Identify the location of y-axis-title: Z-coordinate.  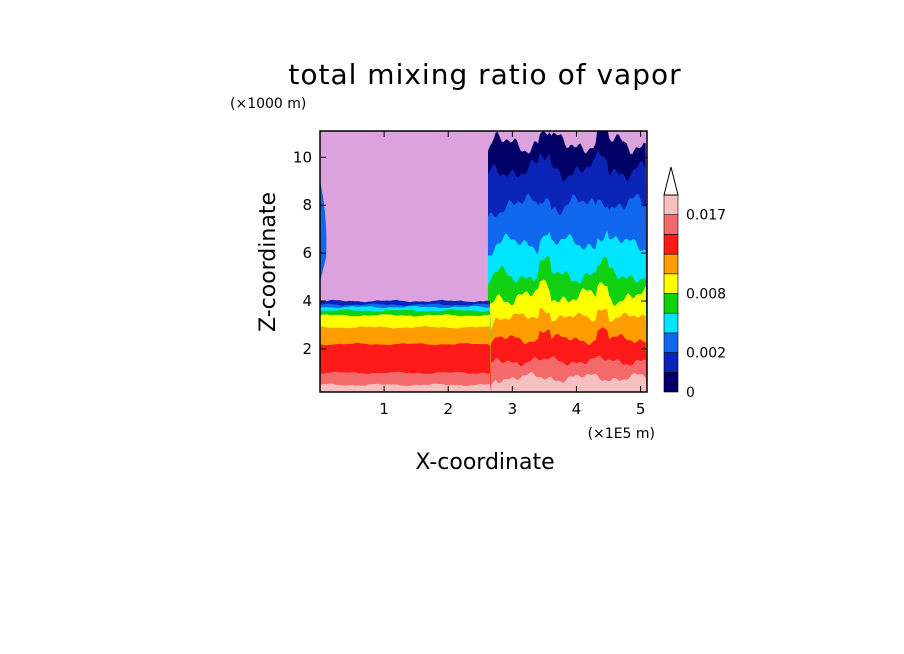
(268, 262).